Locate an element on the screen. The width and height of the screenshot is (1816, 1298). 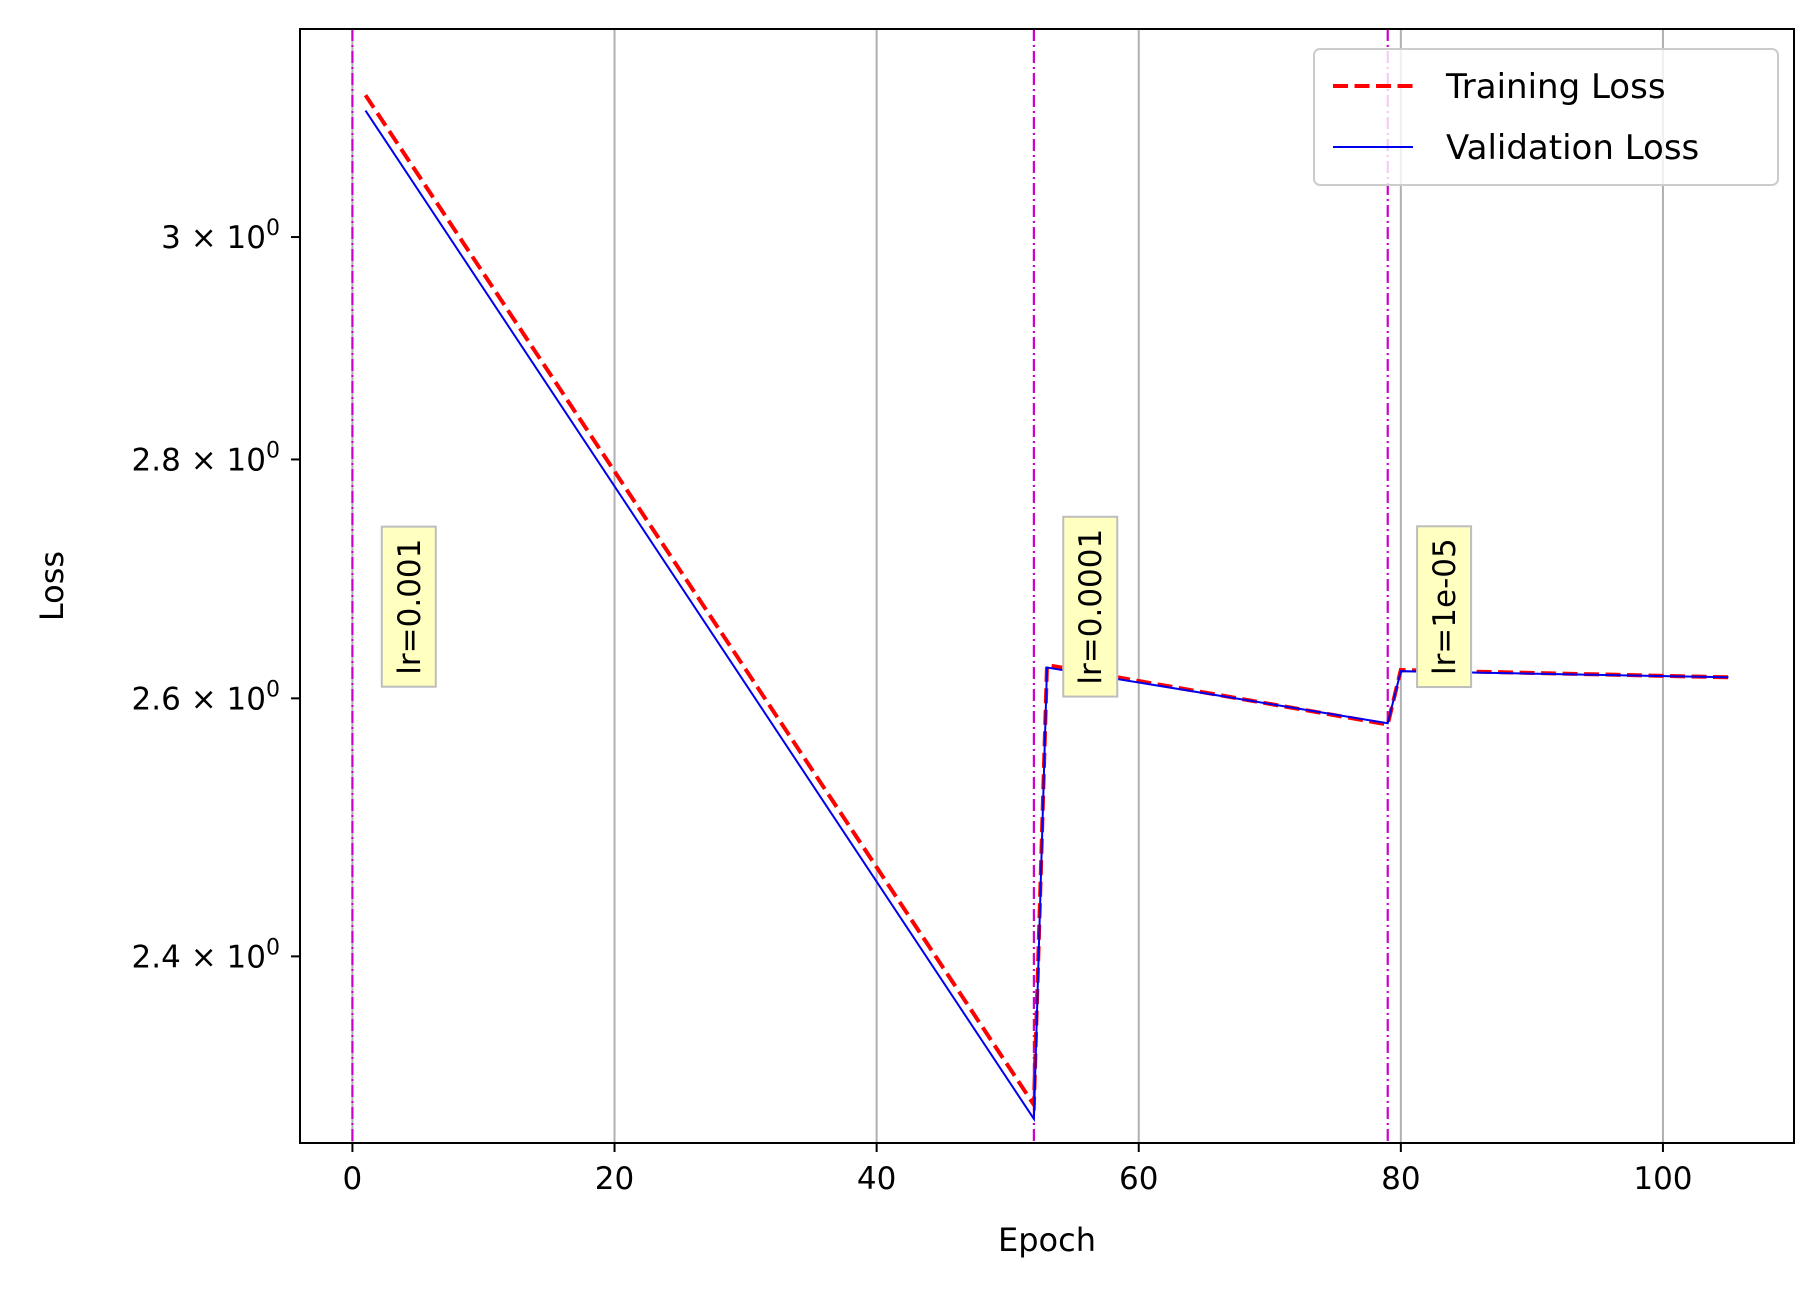
lr-annotation: lr=1e-05 is located at coordinates (1444, 607).